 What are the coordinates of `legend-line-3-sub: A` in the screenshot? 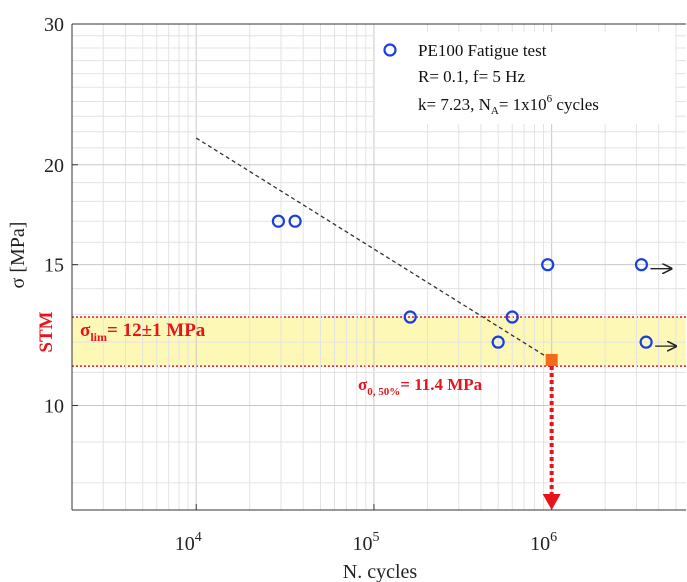 It's located at (495, 111).